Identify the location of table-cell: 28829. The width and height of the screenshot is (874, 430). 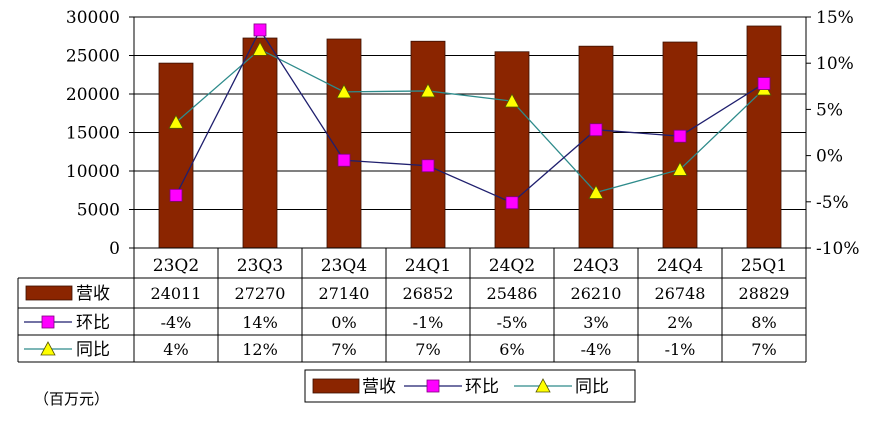
(764, 293).